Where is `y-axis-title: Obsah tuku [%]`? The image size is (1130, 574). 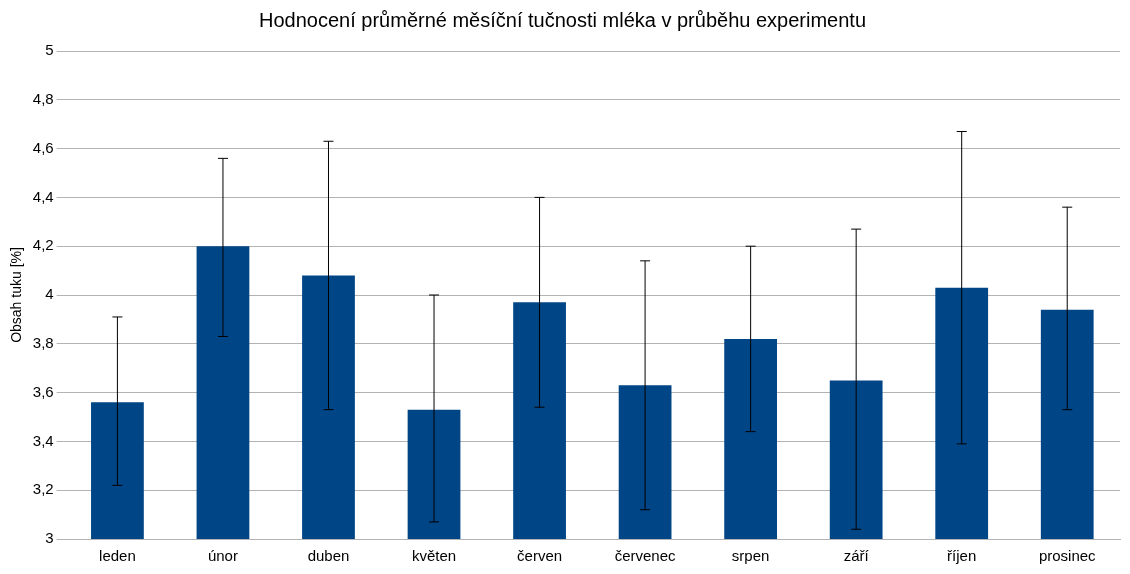
y-axis-title: Obsah tuku [%] is located at coordinates (16, 295).